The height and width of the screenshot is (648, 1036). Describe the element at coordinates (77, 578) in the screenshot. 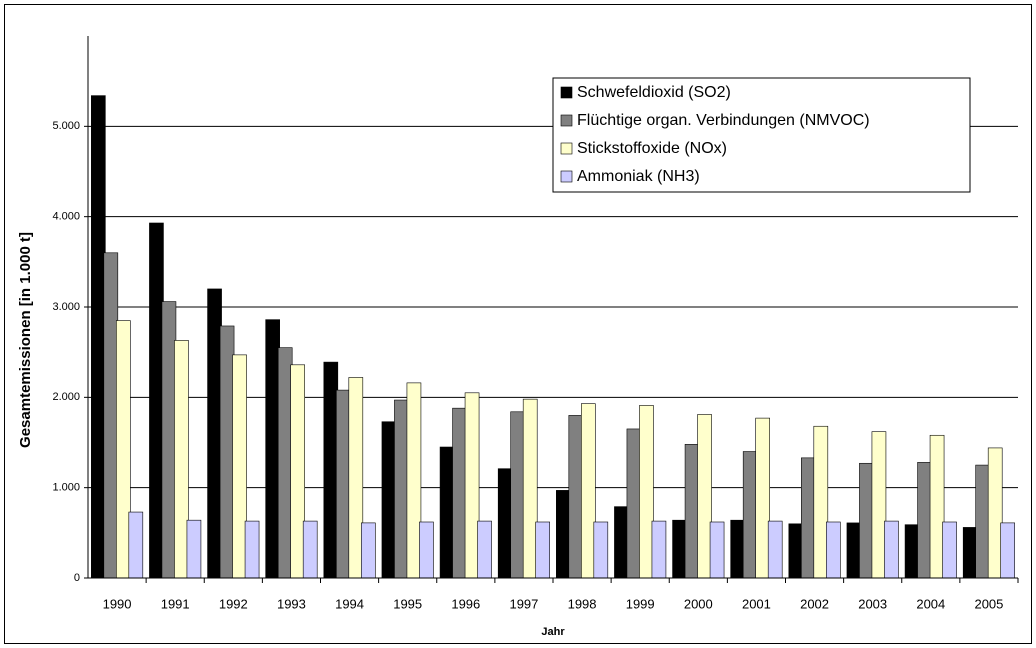

I see `y-tick-label: 0` at that location.